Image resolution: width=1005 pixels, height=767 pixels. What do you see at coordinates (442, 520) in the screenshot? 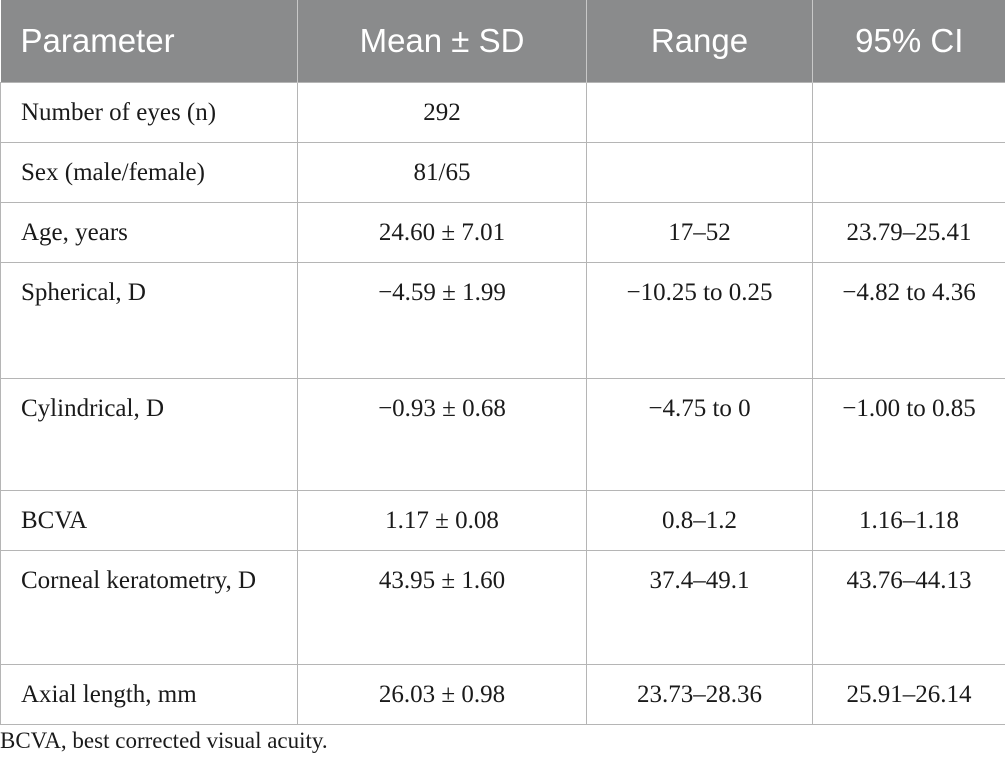
I see `cell-mean-sd: 1.17 ± 0.08` at bounding box center [442, 520].